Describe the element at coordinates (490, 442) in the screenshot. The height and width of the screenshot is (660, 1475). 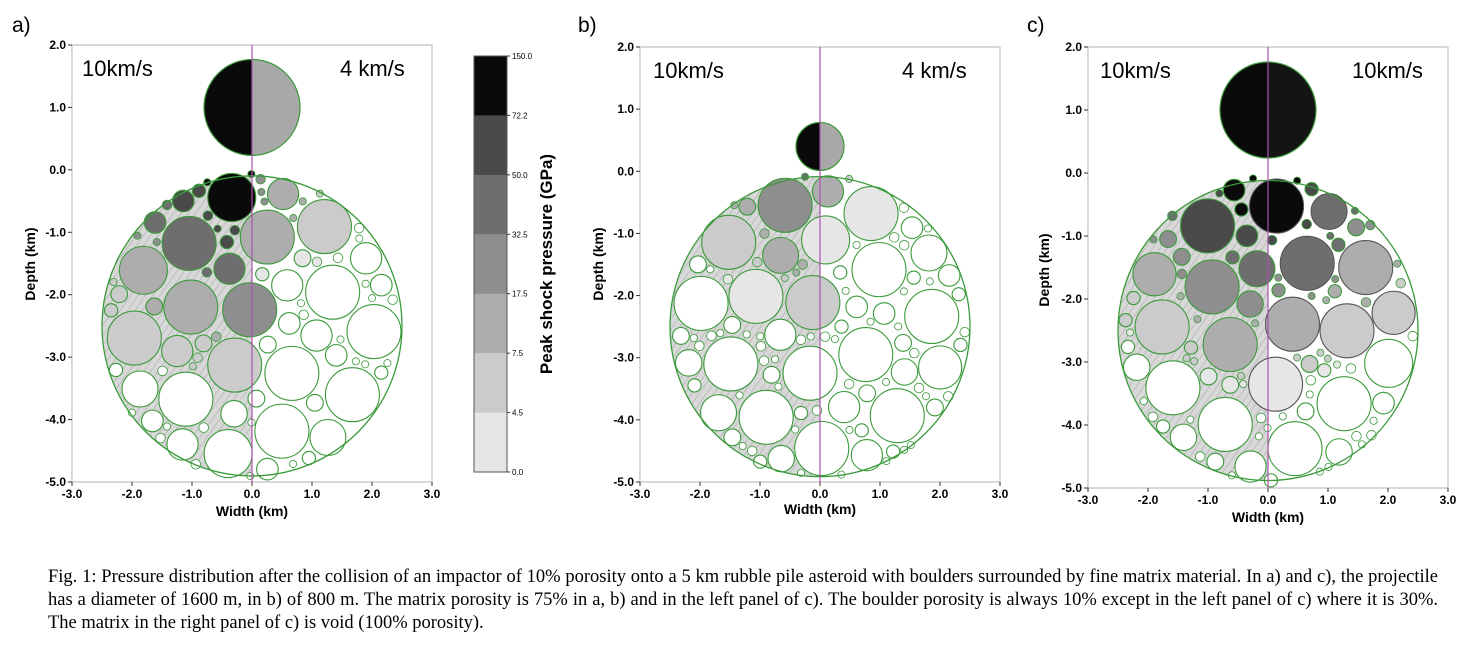
I see `colorbar-band` at that location.